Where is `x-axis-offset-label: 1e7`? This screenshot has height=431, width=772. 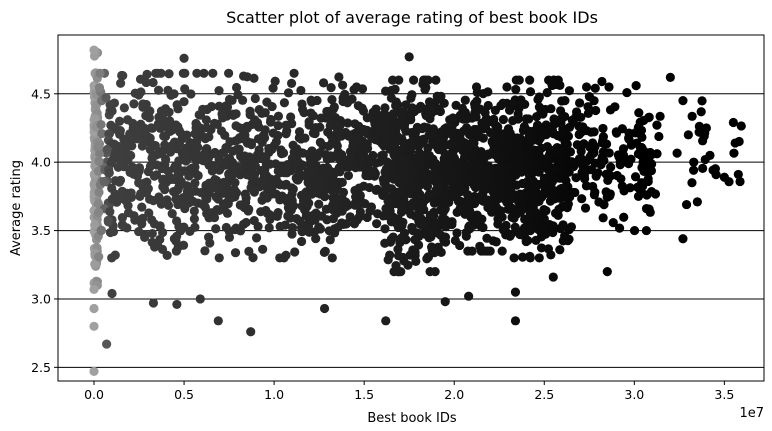
x-axis-offset-label: 1e7 is located at coordinates (751, 413).